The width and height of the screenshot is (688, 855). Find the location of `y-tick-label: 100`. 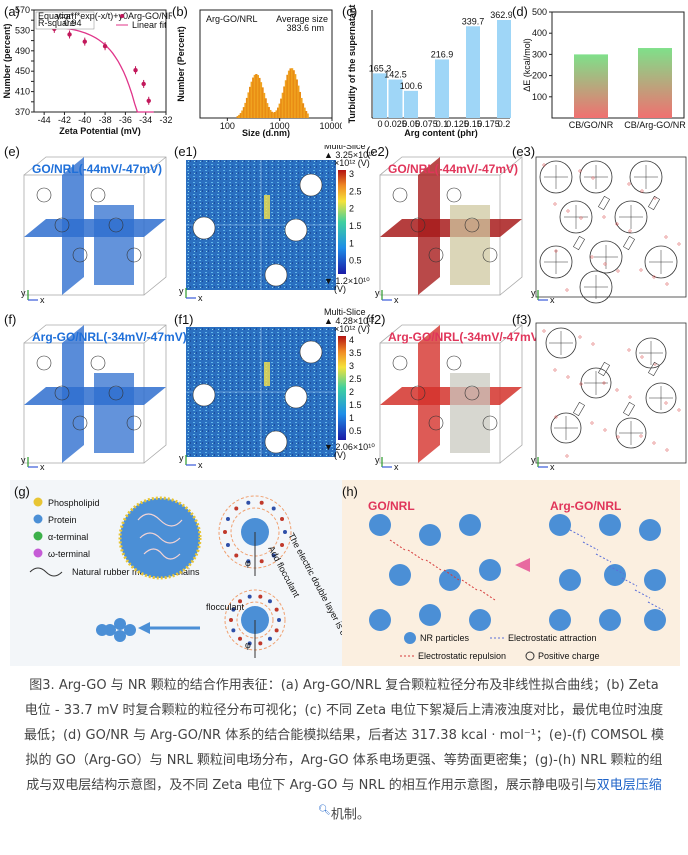

y-tick-label: 100 is located at coordinates (539, 97).